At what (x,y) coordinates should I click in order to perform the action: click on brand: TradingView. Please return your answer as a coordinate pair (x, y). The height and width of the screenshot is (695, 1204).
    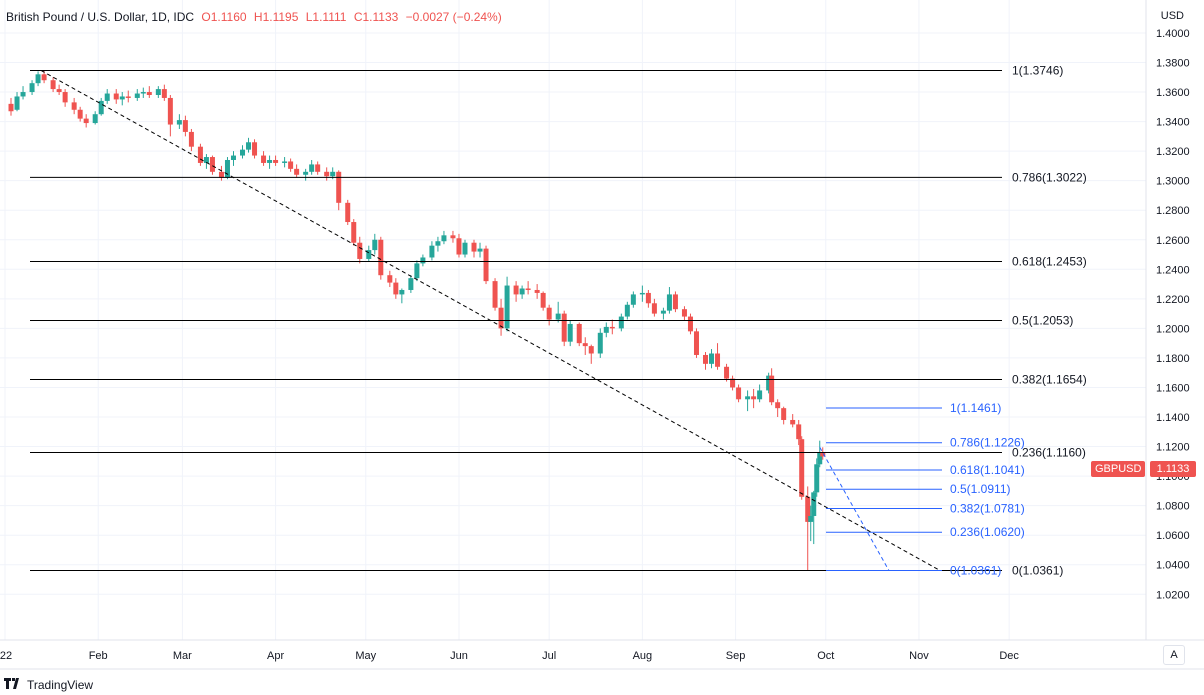
    Looking at the image, I should click on (48, 685).